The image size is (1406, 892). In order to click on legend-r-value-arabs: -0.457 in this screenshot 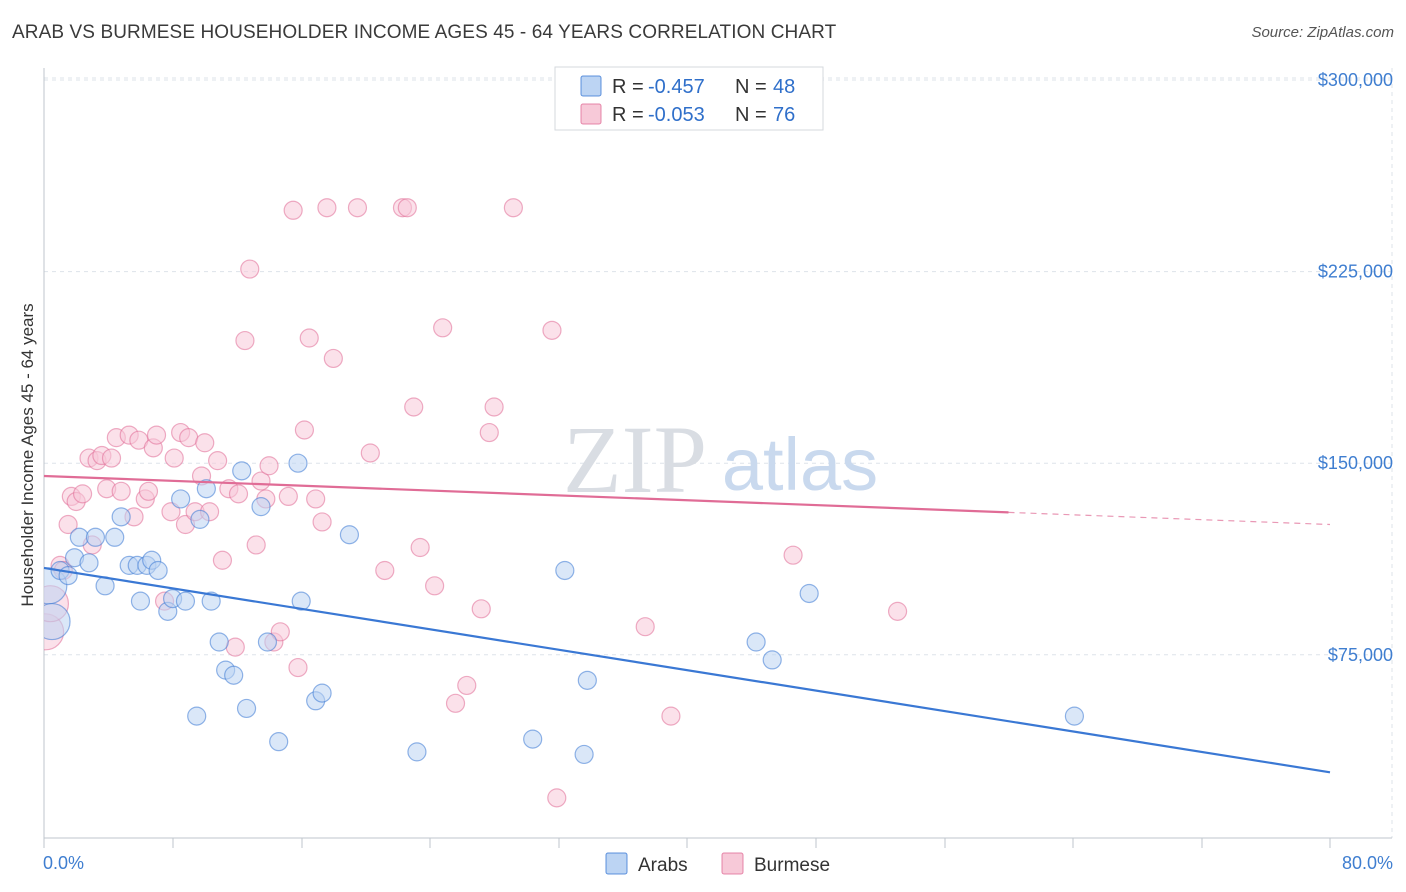, I will do `click(676, 87)`.